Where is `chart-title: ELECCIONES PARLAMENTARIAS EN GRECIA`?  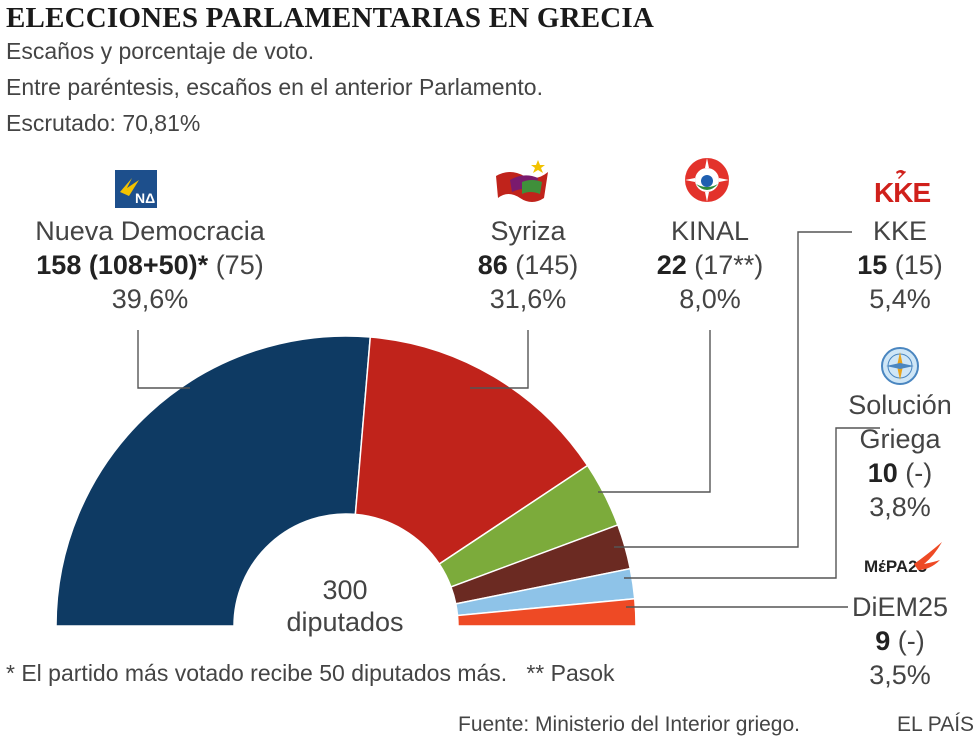
chart-title: ELECCIONES PARLAMENTARIAS EN GRECIA is located at coordinates (330, 18).